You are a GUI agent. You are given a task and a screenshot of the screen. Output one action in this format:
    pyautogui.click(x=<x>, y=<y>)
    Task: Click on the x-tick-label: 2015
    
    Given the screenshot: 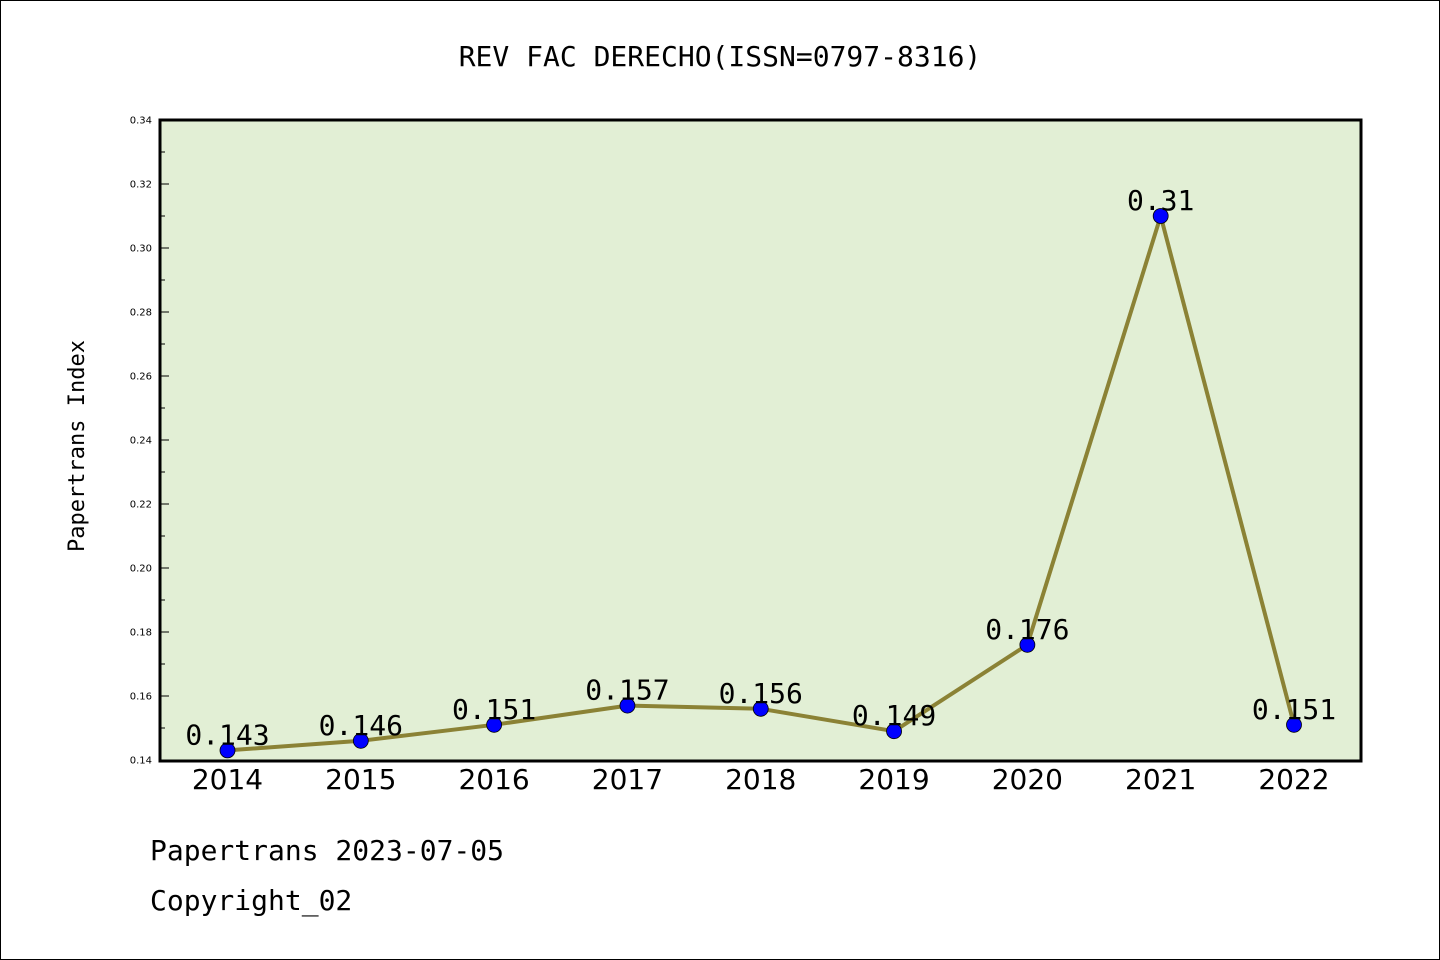 What is the action you would take?
    pyautogui.click(x=360, y=779)
    